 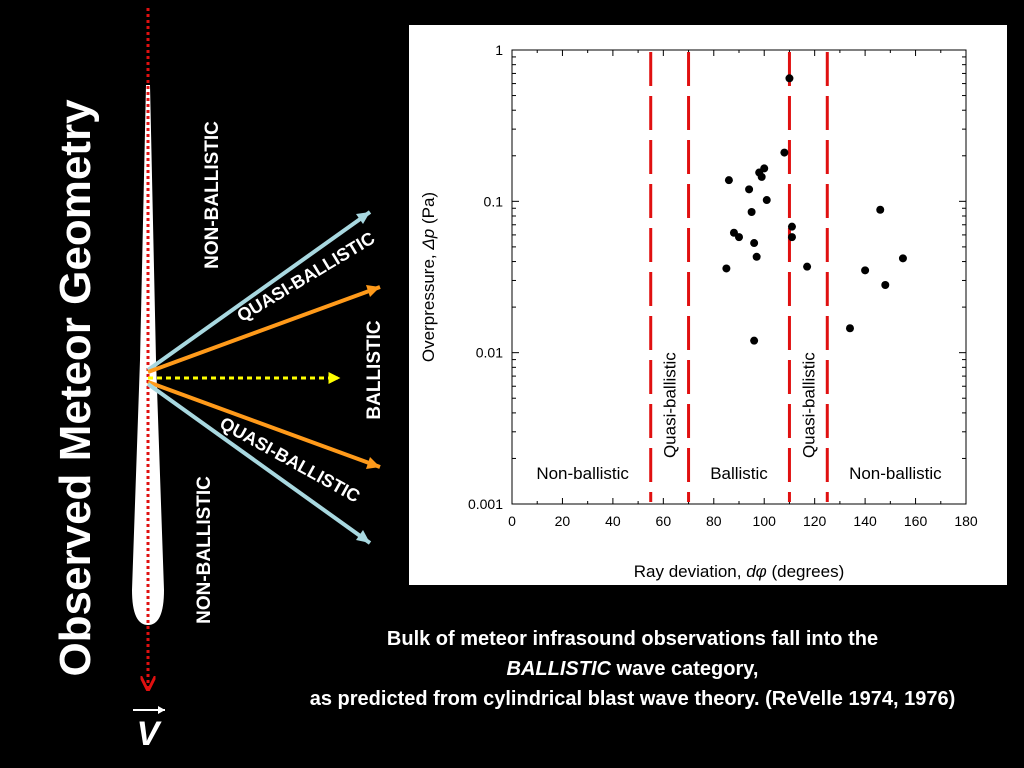 What do you see at coordinates (373, 463) in the screenshot?
I see `quasi-ballistic-ray-bottom-head` at bounding box center [373, 463].